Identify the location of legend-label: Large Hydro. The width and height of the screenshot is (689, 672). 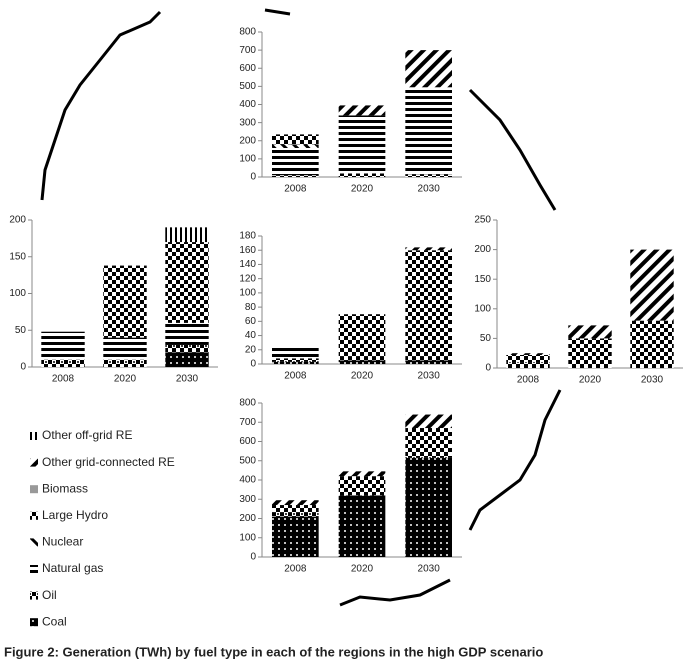
(75, 515).